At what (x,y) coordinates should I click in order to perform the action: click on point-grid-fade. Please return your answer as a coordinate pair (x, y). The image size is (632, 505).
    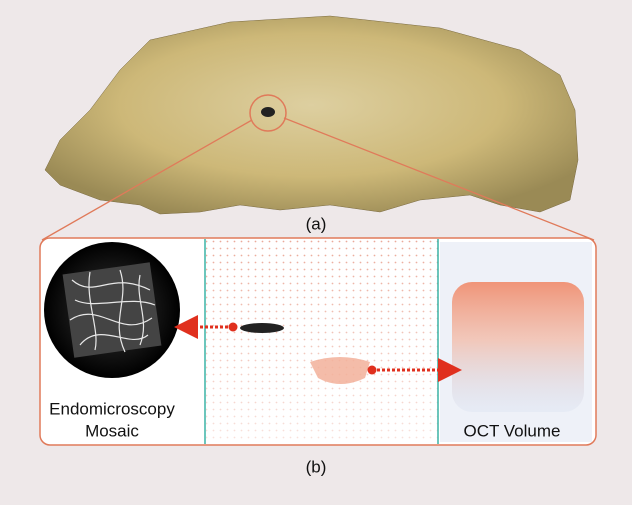
    Looking at the image, I should click on (322, 341).